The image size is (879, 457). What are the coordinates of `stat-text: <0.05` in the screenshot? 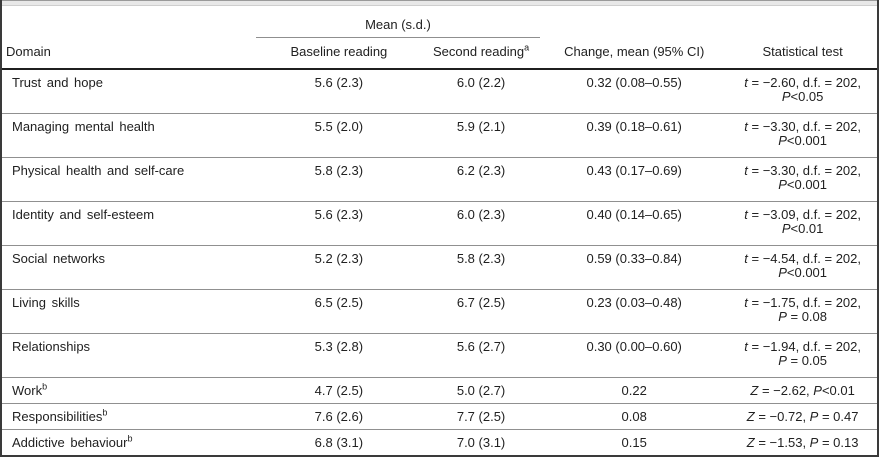 It's located at (807, 96).